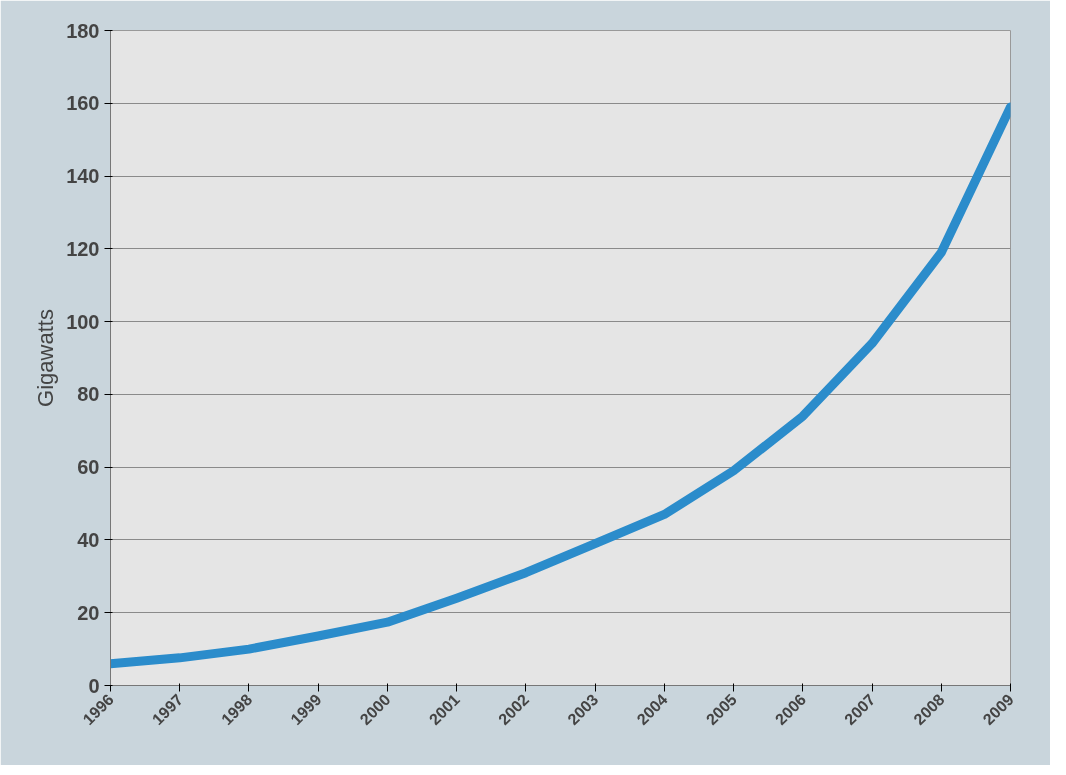 Image resolution: width=1066 pixels, height=775 pixels. I want to click on y-tick-label: 120, so click(83, 248).